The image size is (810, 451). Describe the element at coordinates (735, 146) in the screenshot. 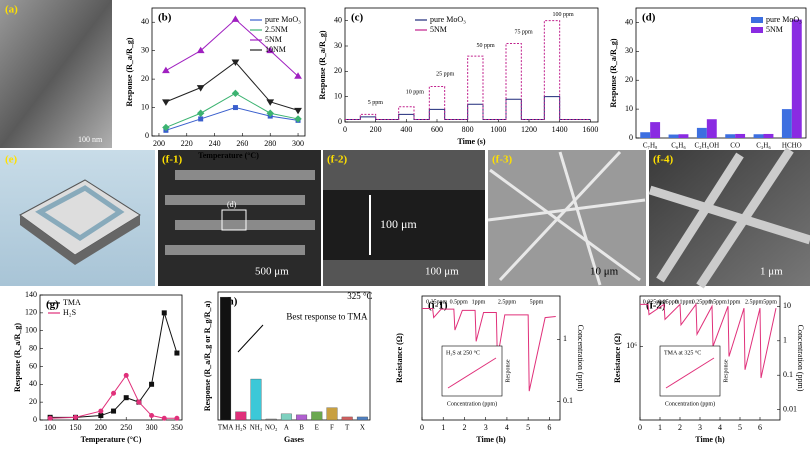

I see `x-tick-label: CO` at that location.